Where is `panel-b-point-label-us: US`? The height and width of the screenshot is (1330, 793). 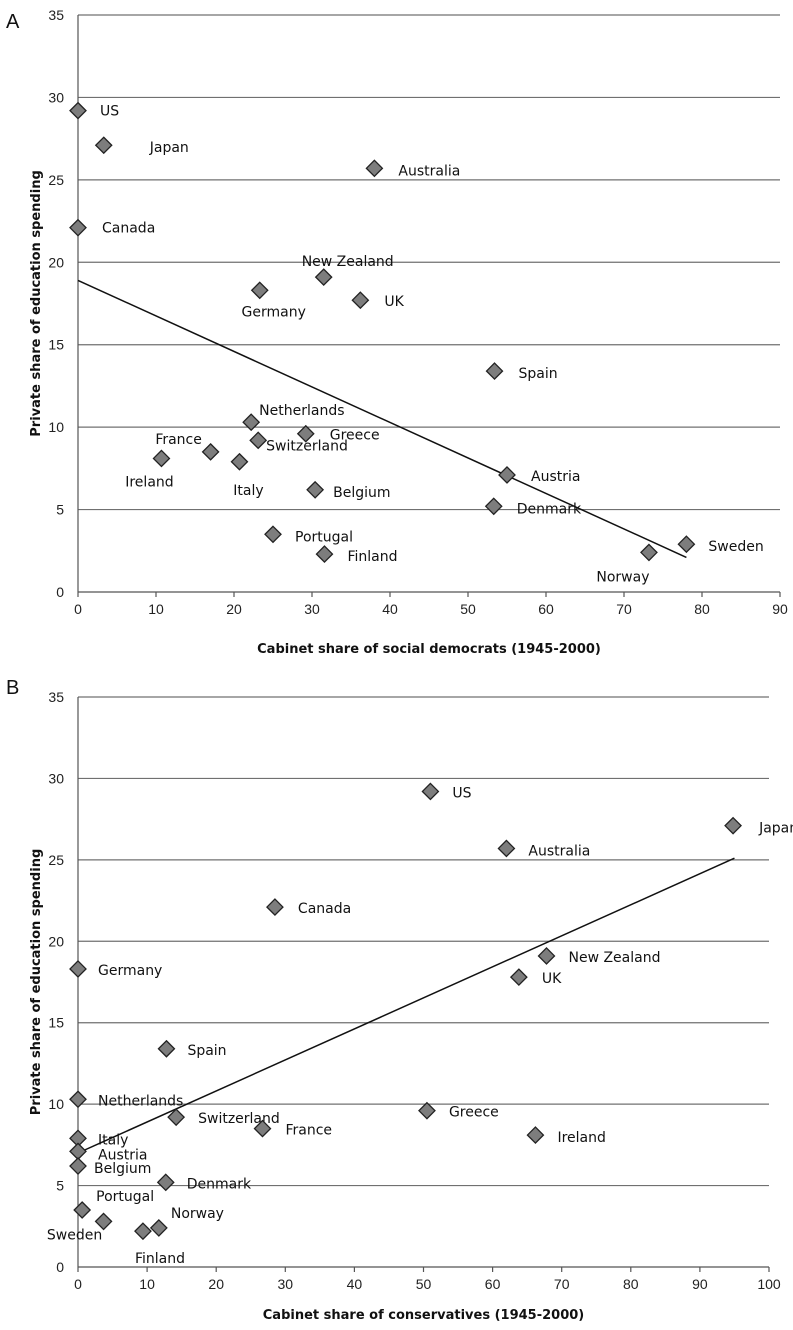
panel-b-point-label-us: US is located at coordinates (461, 793).